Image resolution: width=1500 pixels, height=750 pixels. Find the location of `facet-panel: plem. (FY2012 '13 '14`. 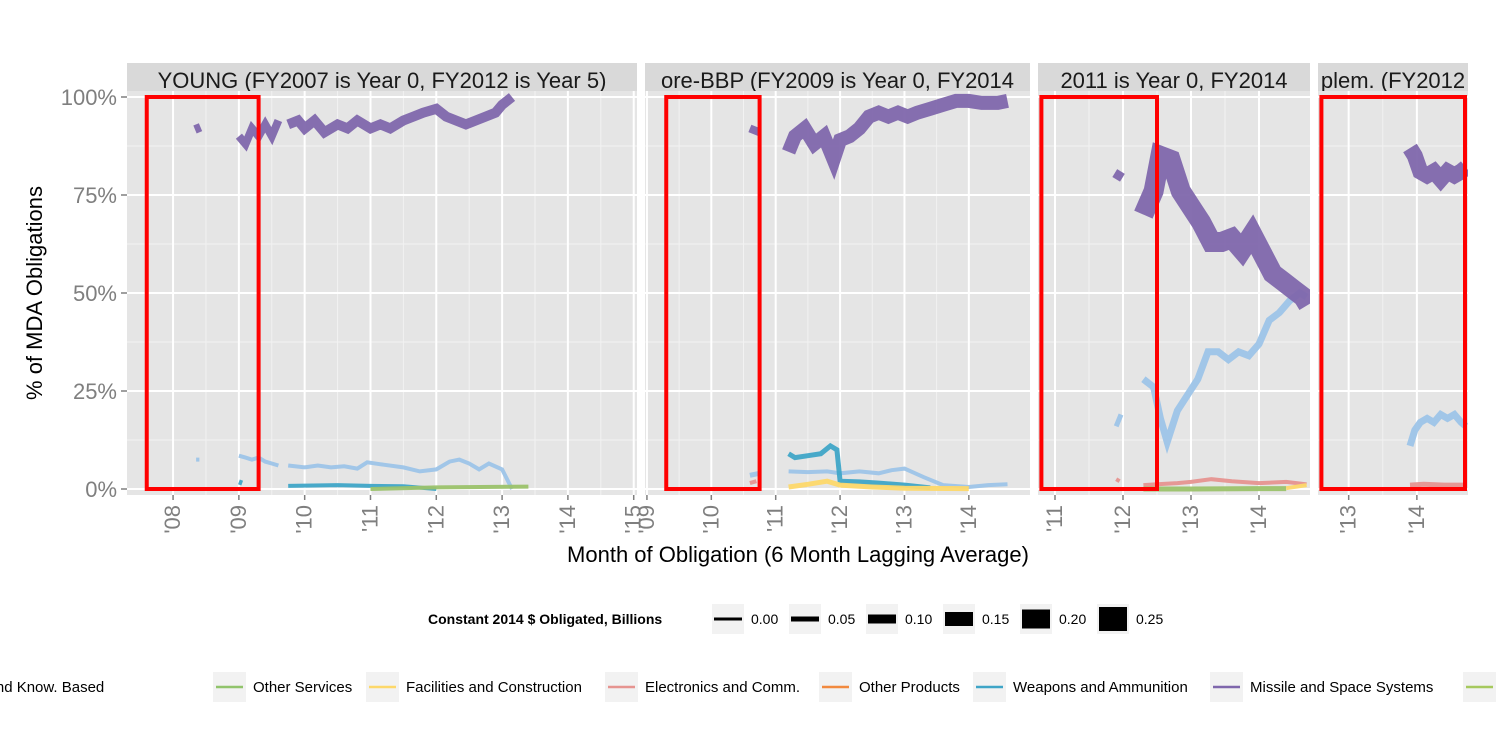

facet-panel: plem. (FY2012 '13 '14 is located at coordinates (1393, 298).